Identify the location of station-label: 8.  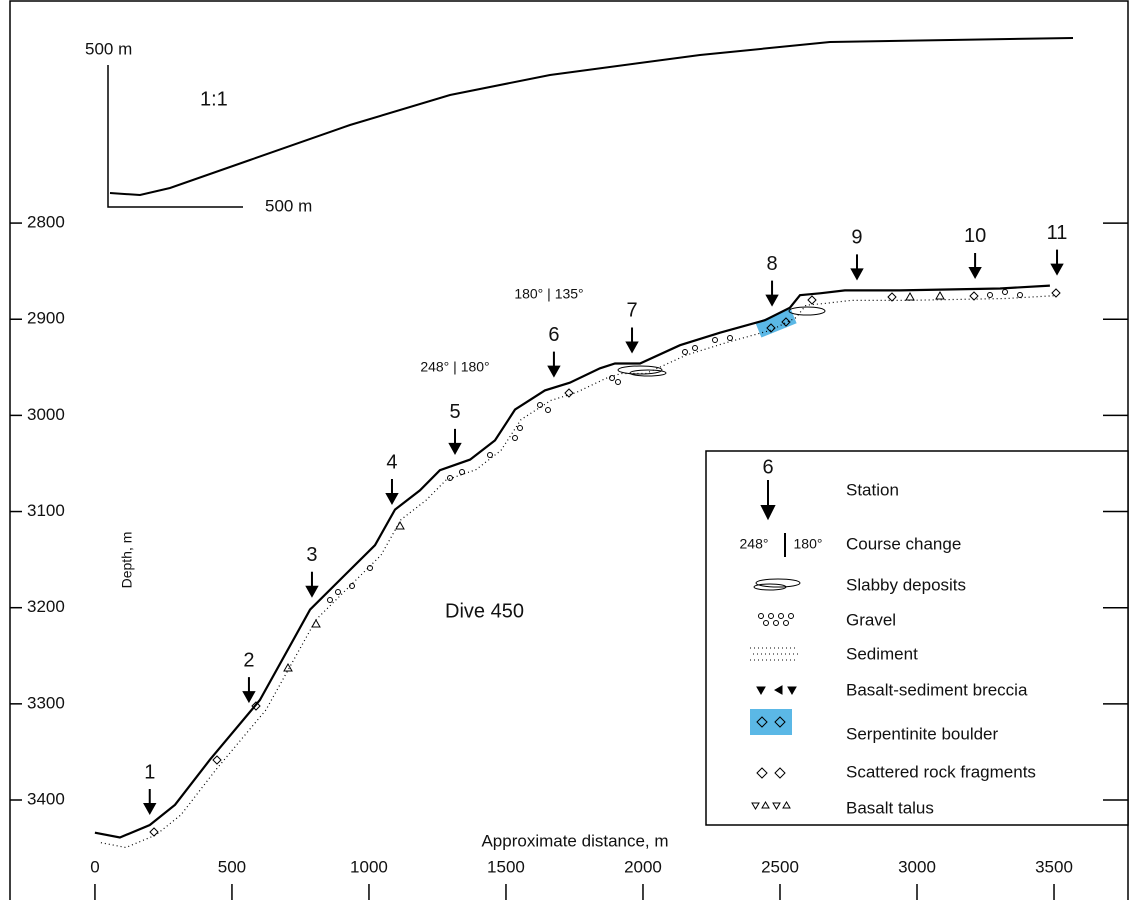
(771, 264).